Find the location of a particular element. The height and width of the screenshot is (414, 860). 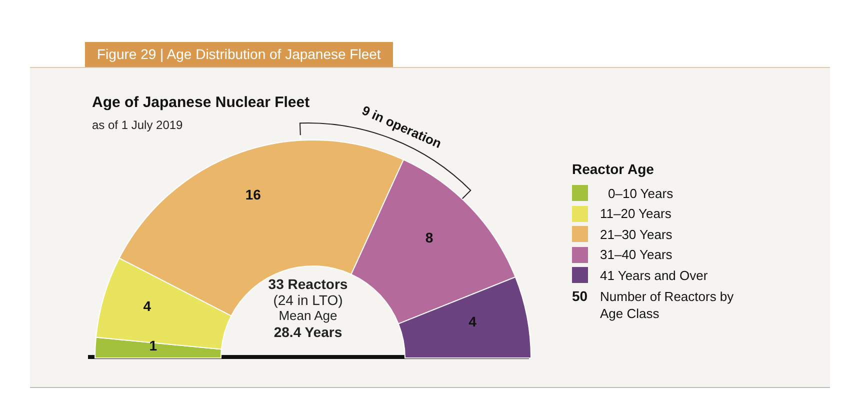

legend-label: 21–30 Years is located at coordinates (636, 234).